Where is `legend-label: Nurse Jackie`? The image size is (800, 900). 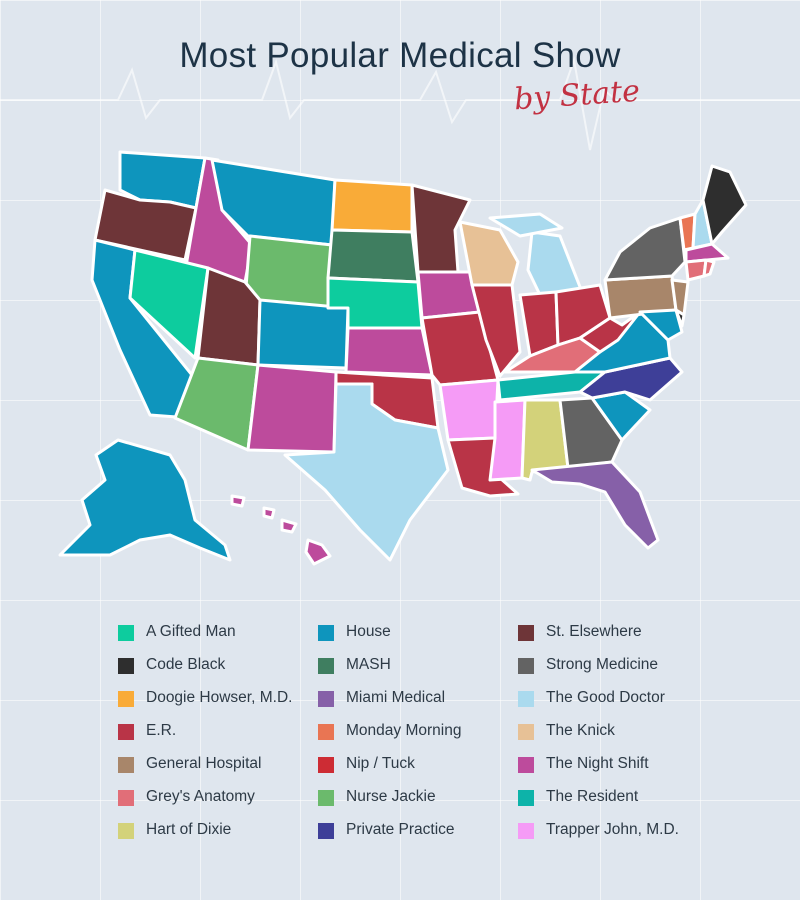
legend-label: Nurse Jackie is located at coordinates (391, 796).